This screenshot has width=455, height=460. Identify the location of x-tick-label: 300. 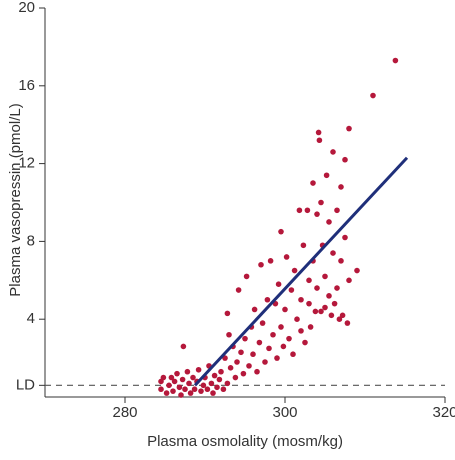
(284, 412).